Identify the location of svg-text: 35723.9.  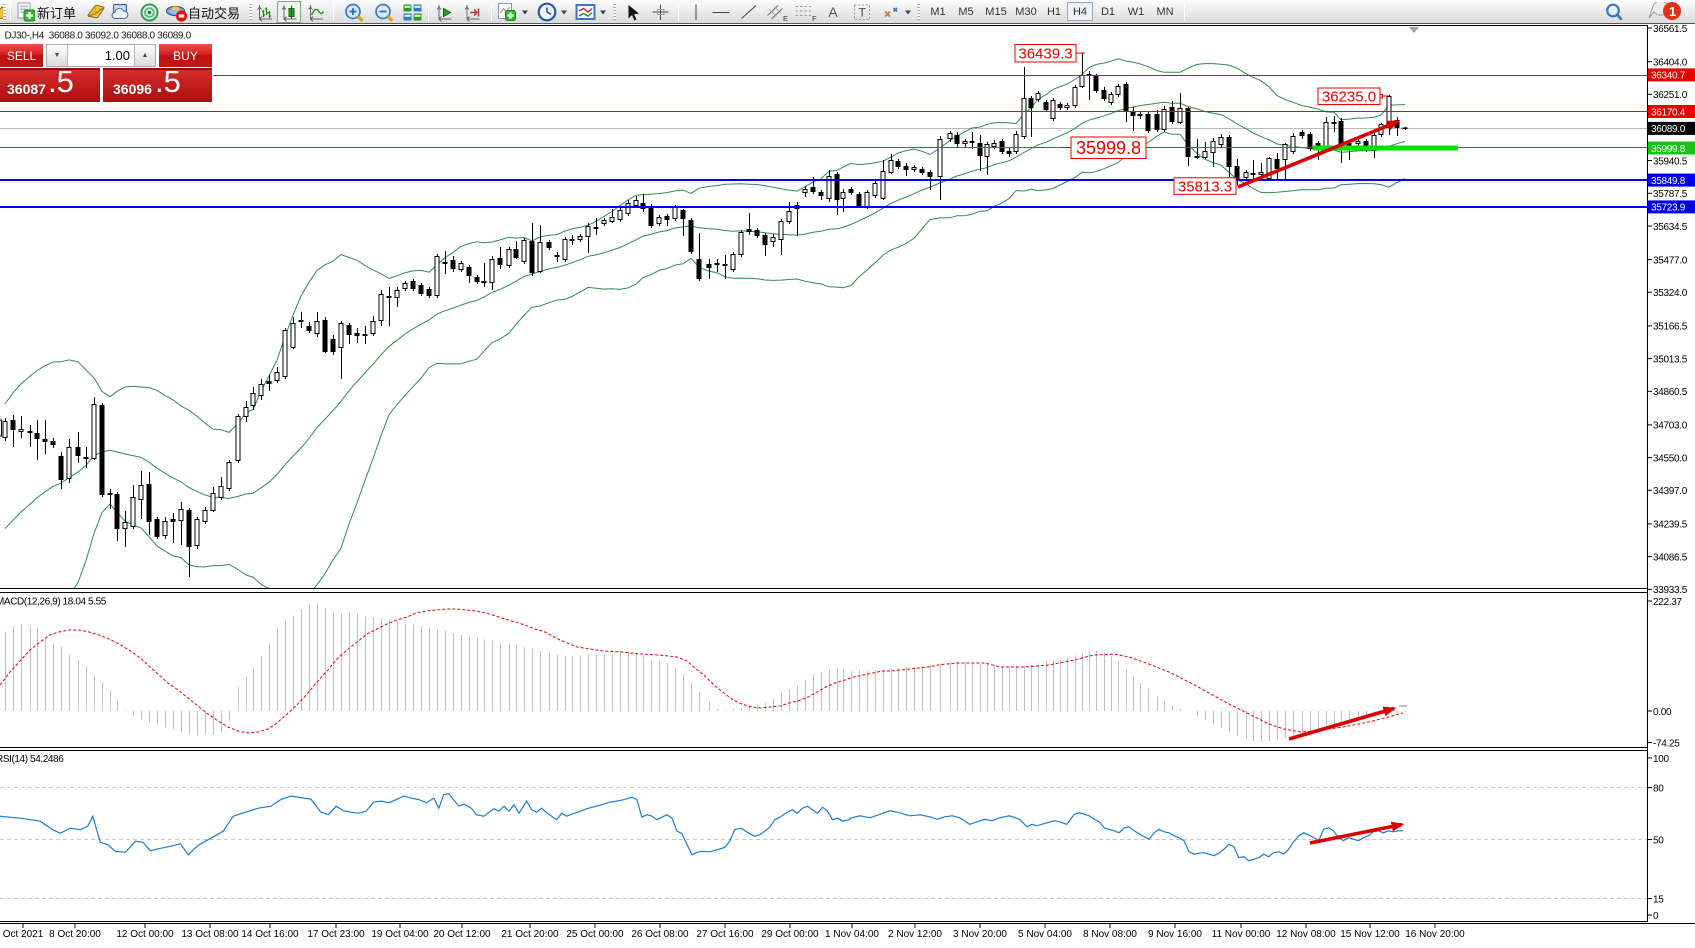
(1668, 208).